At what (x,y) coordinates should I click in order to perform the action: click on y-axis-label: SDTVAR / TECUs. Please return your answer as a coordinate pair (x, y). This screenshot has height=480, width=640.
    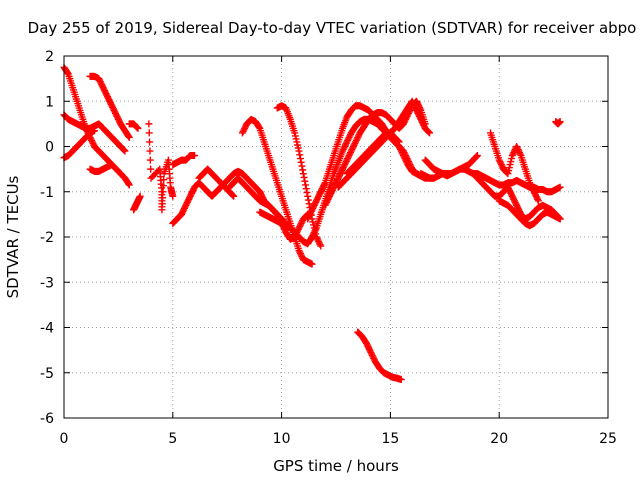
    Looking at the image, I should click on (13, 236).